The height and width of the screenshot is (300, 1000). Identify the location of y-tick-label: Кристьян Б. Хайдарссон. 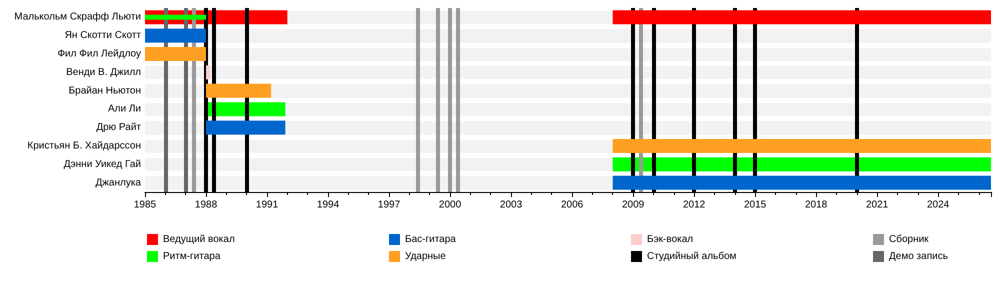
(84, 146).